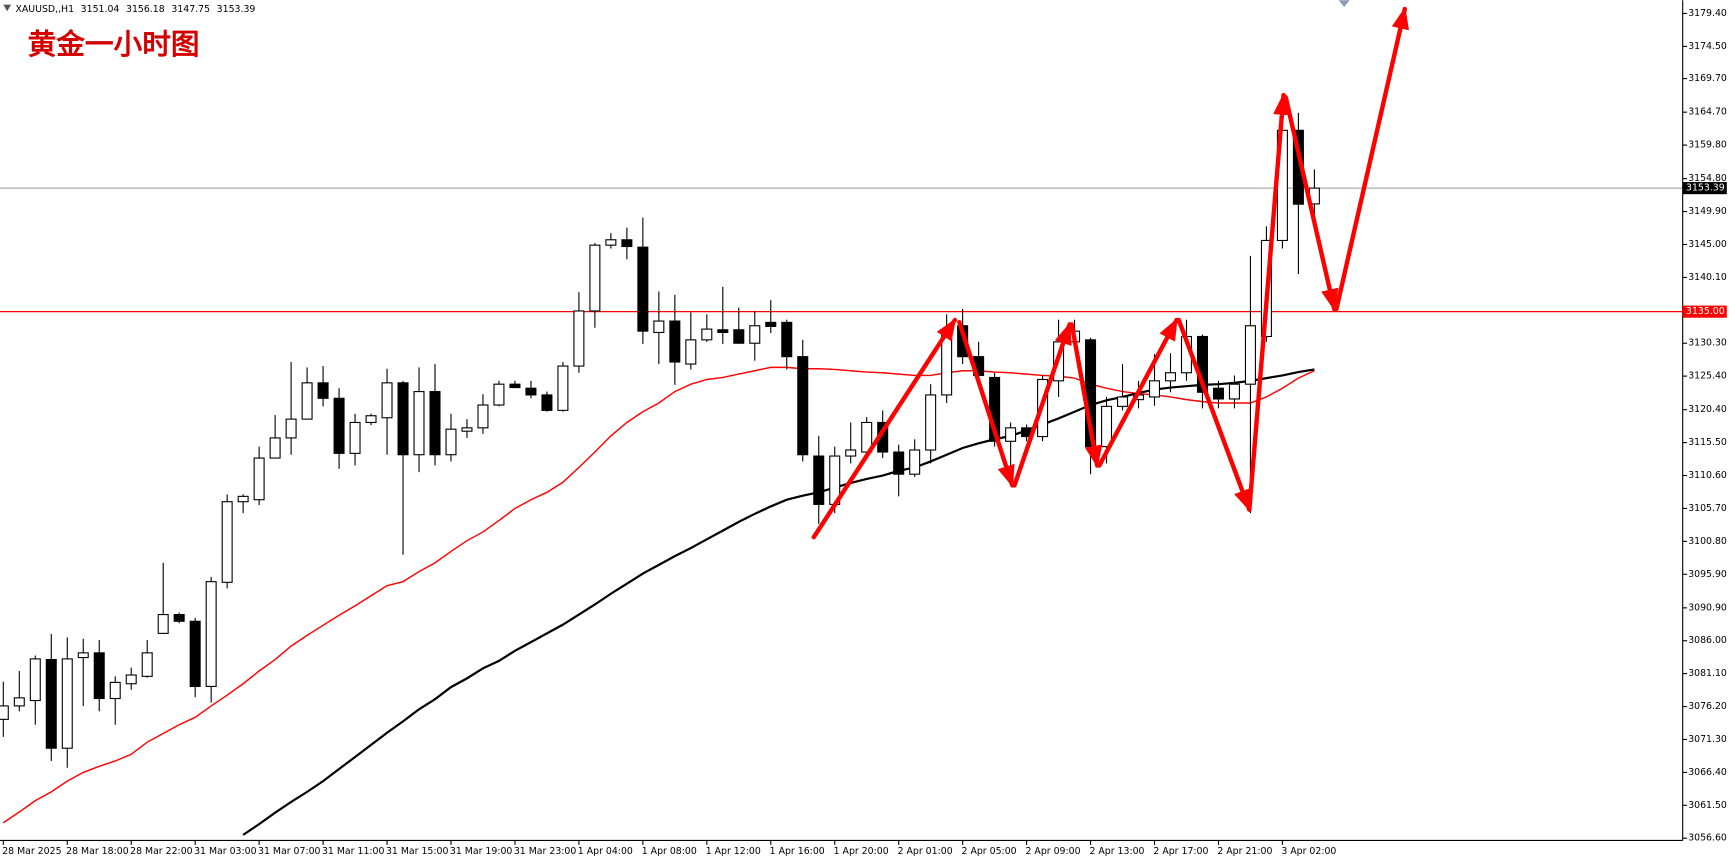 This screenshot has height=866, width=1729. Describe the element at coordinates (545, 851) in the screenshot. I see `x-tick-label: 31 Mar 23:00` at that location.